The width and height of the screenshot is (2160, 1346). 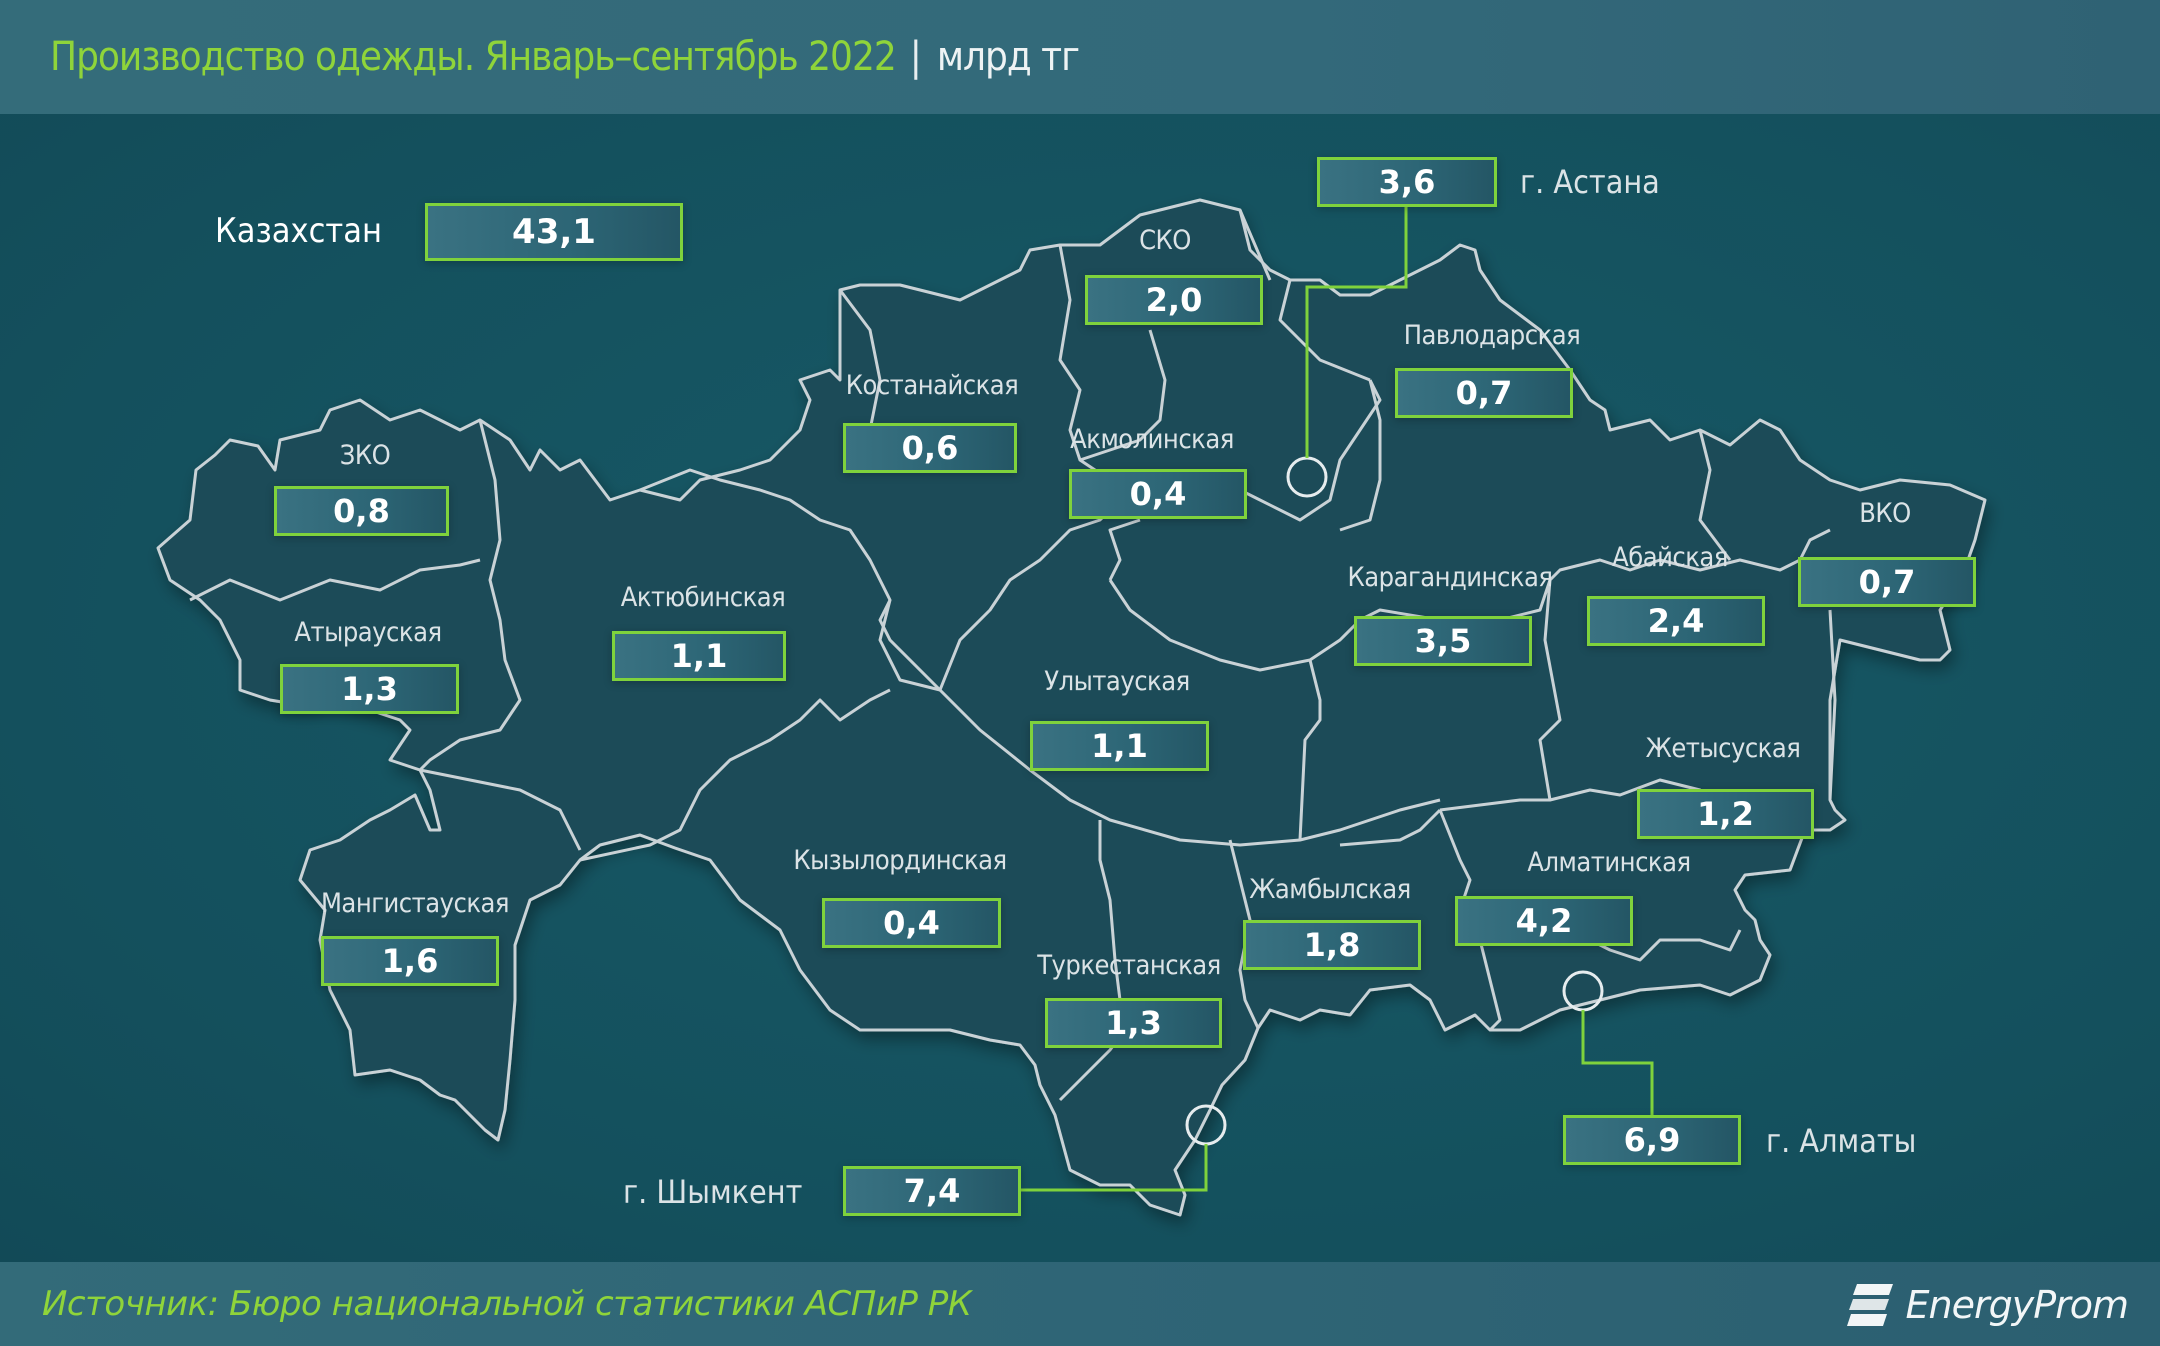 What do you see at coordinates (2017, 1305) in the screenshot?
I see `logo-text: EnergyProm` at bounding box center [2017, 1305].